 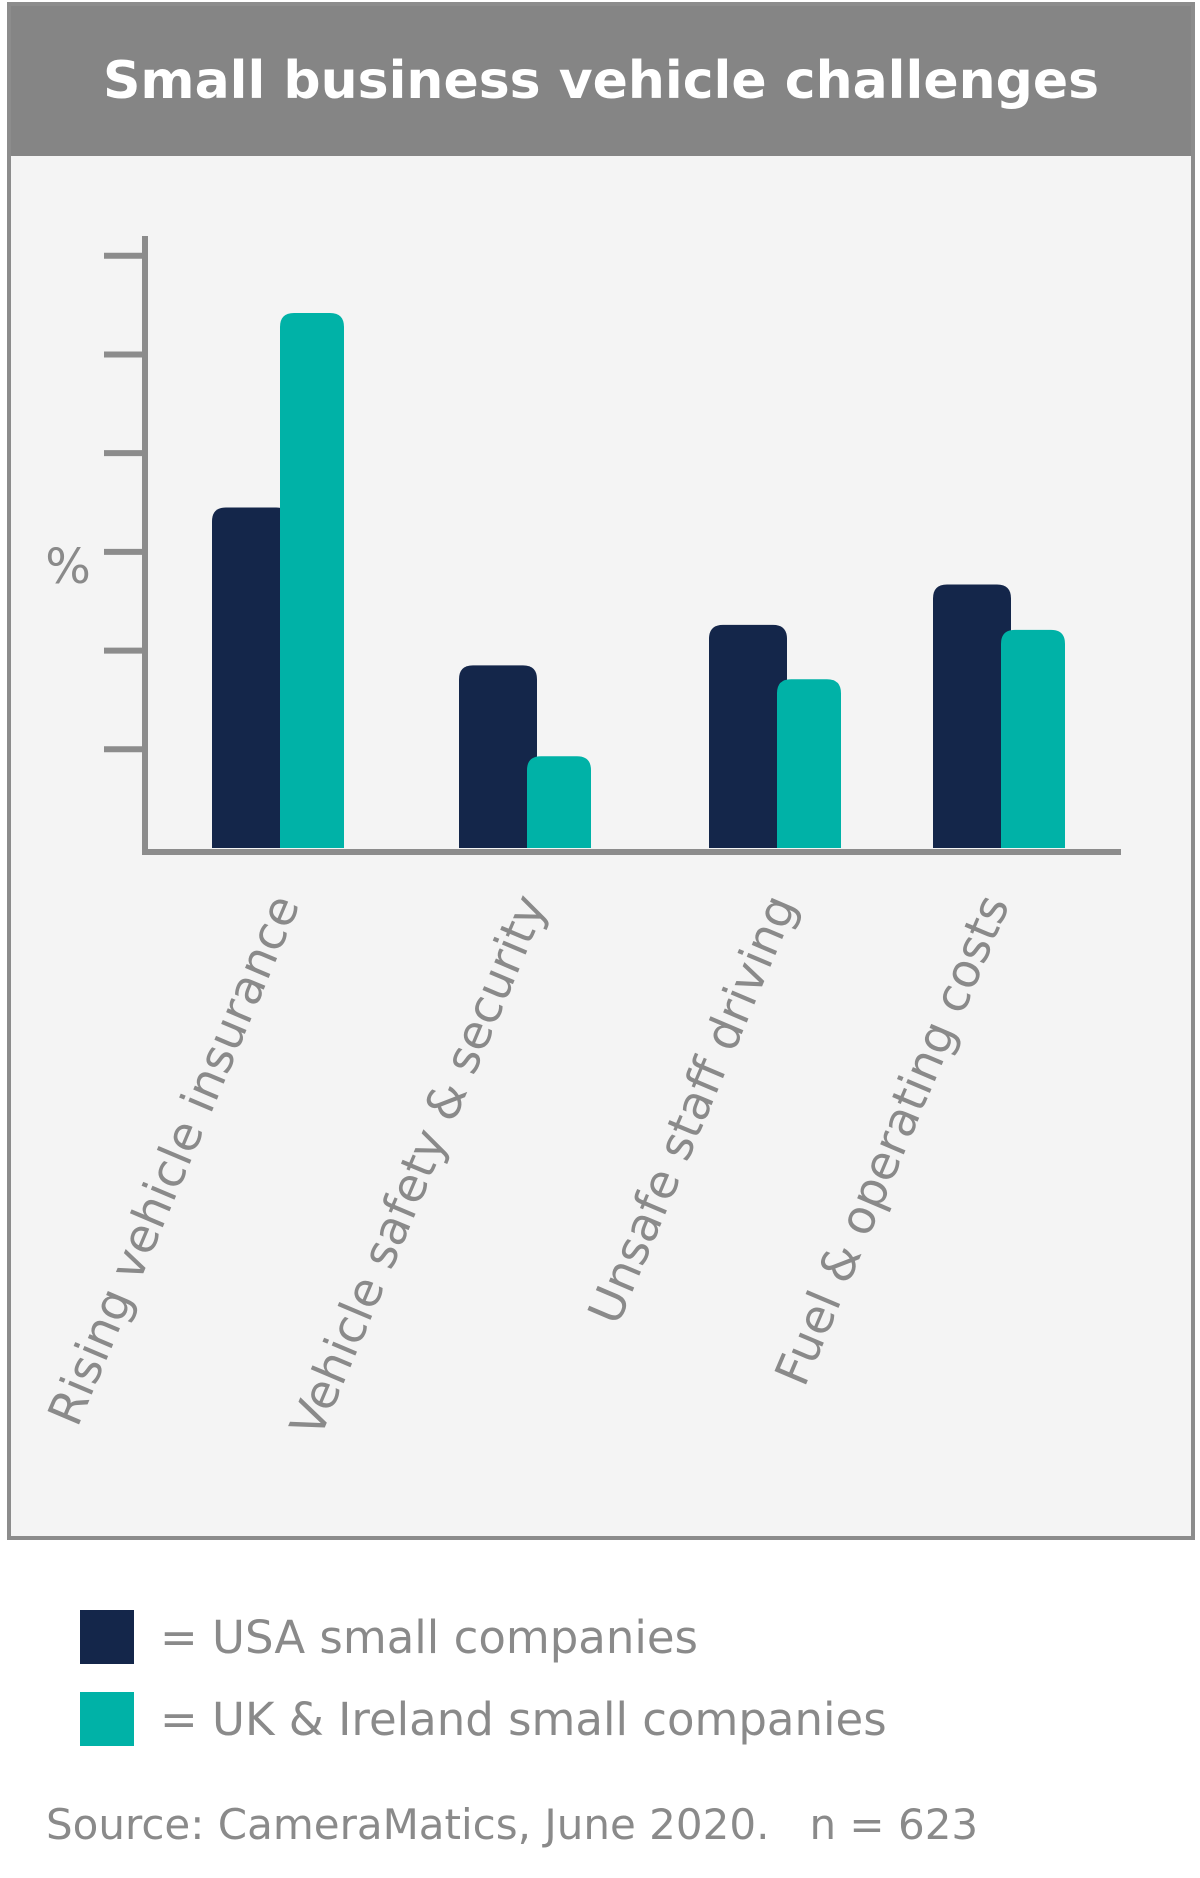 I want to click on x-tick-label-2: Unsafe staff driving, so click(x=693, y=1109).